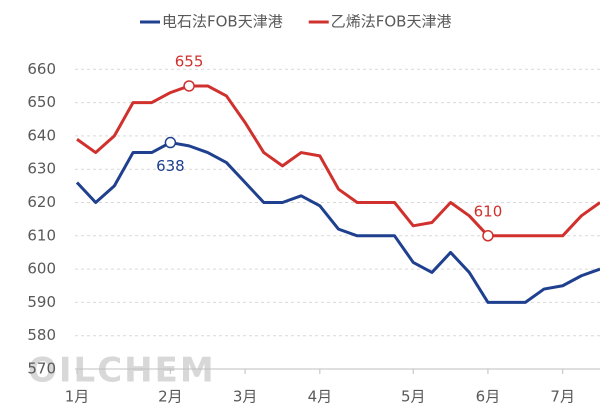 The height and width of the screenshot is (406, 600). What do you see at coordinates (41, 302) in the screenshot?
I see `y-tick-label: 590` at bounding box center [41, 302].